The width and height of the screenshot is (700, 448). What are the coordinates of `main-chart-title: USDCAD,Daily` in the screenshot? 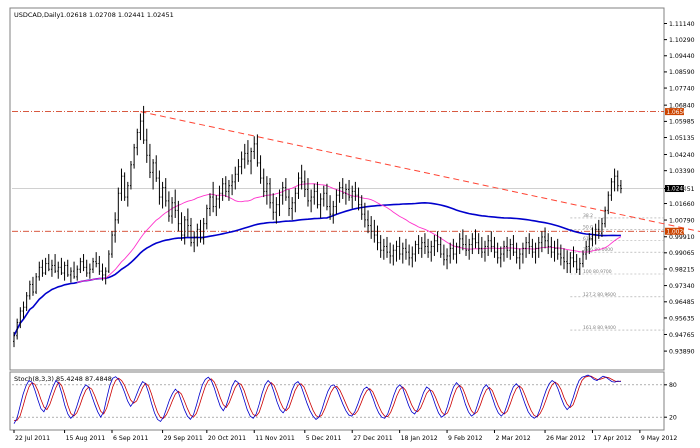 It's located at (37, 15).